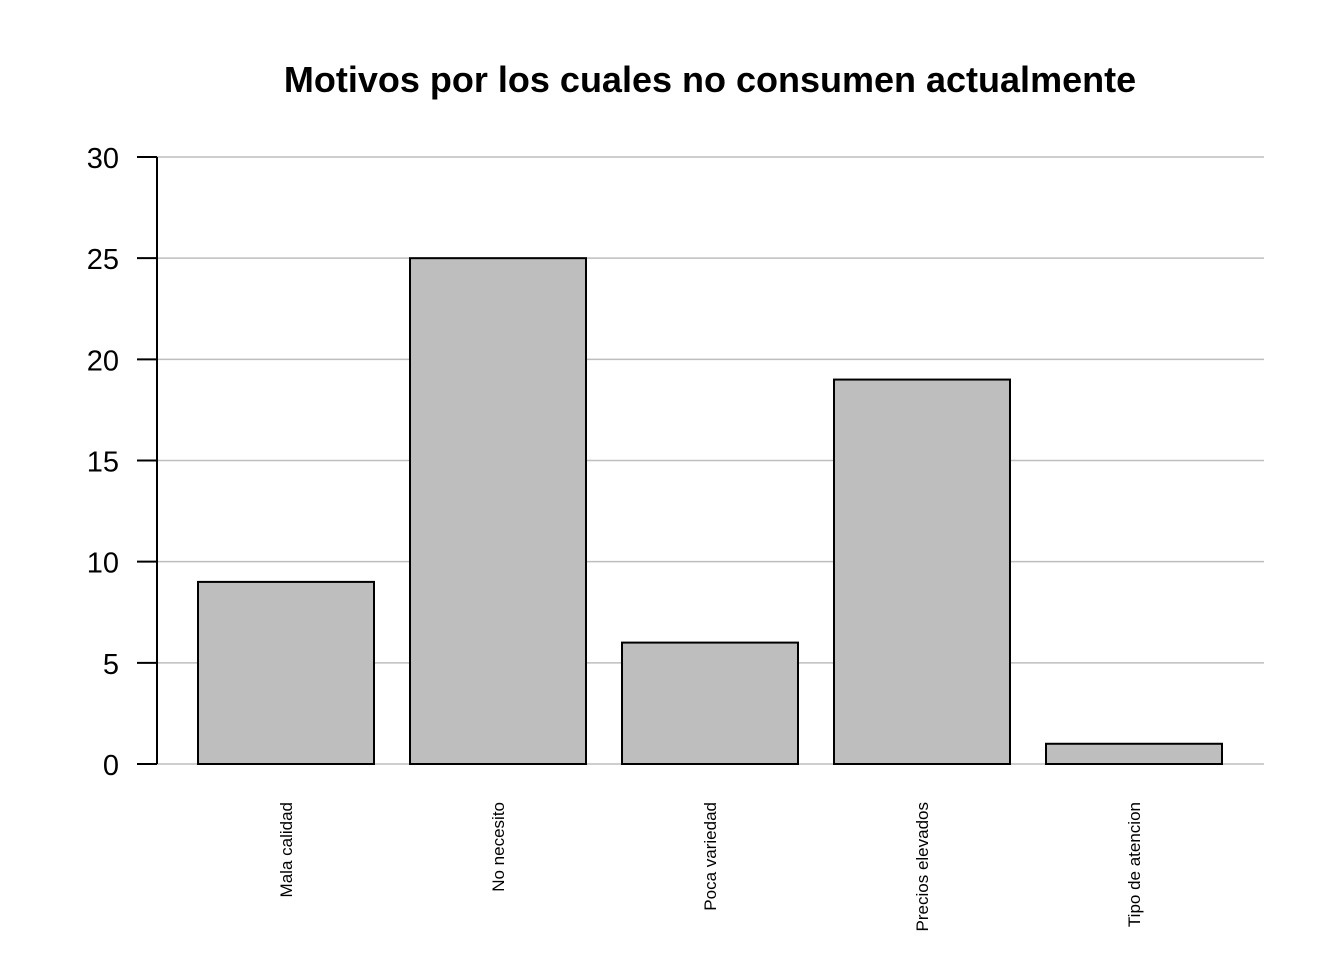  Describe the element at coordinates (103, 361) in the screenshot. I see `y-tick-label: 20` at that location.